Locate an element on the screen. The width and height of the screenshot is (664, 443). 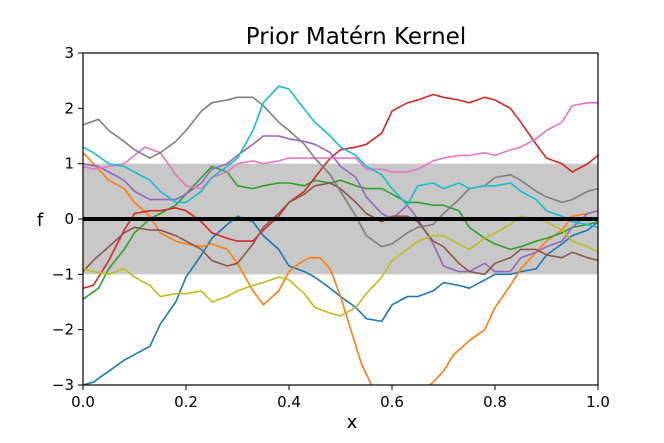
y-tick-label: −1 is located at coordinates (63, 274).